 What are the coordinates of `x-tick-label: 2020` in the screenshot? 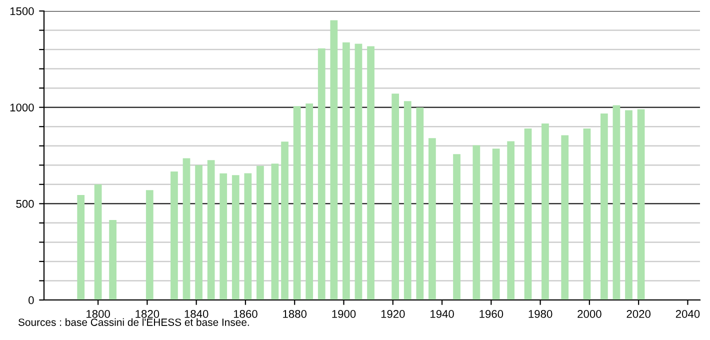 It's located at (638, 314).